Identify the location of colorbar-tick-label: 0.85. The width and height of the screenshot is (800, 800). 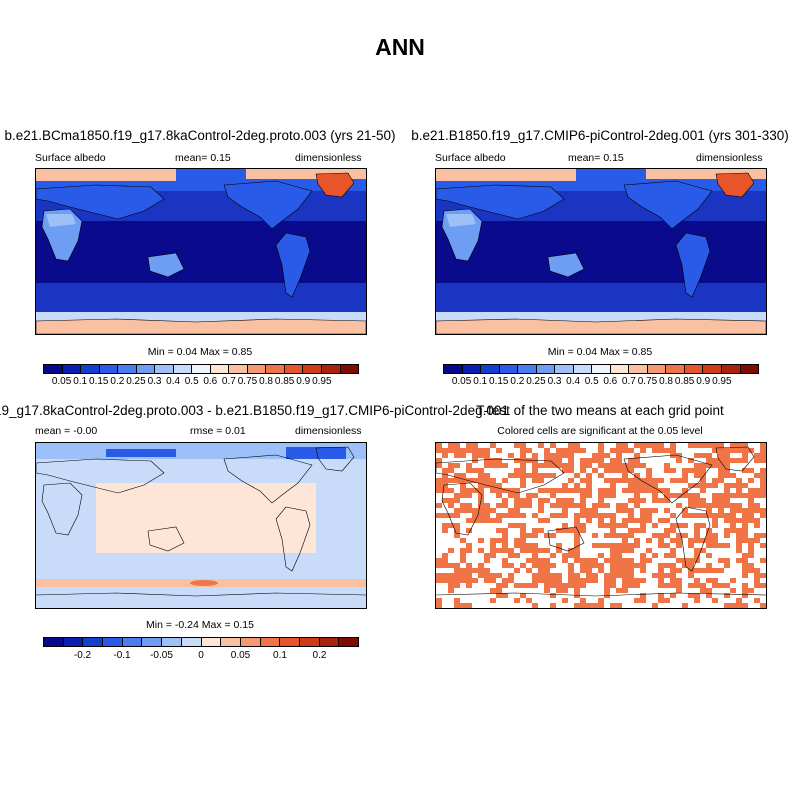
(284, 381).